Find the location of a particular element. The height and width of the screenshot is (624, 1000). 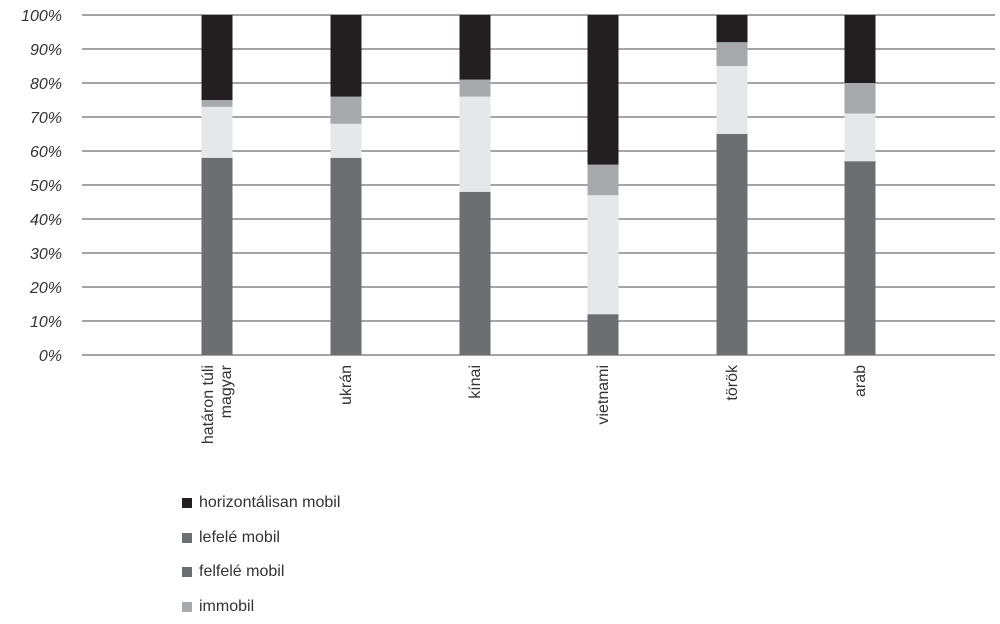

x-tick-label: ukrán is located at coordinates (346, 385).